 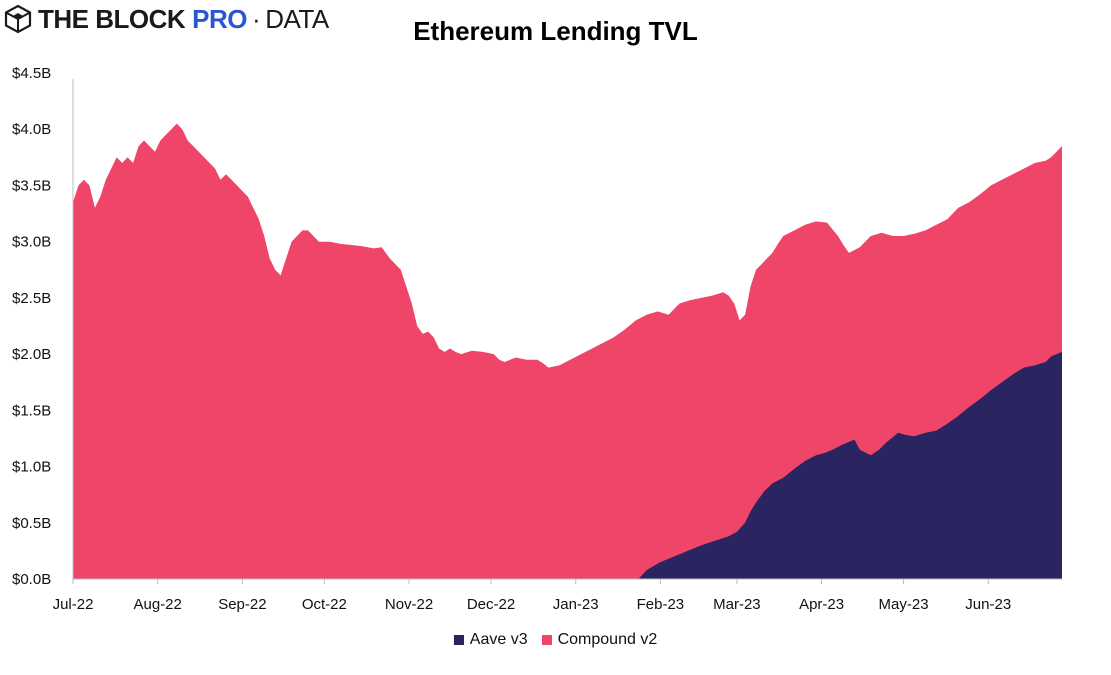 What do you see at coordinates (31, 185) in the screenshot?
I see `y-tick-label: $3.5B` at bounding box center [31, 185].